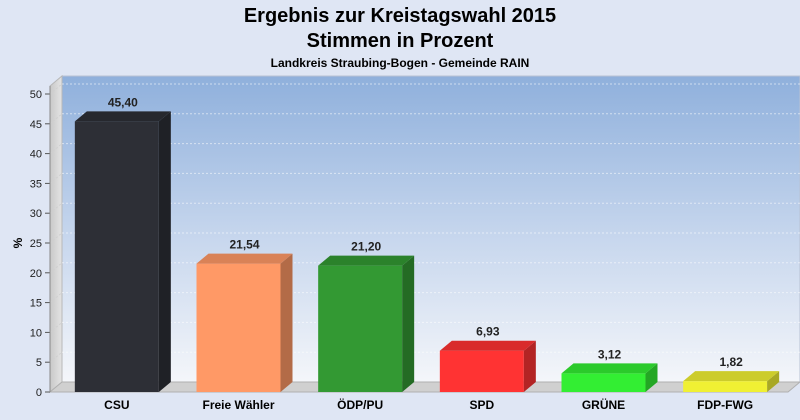 This screenshot has height=420, width=800. What do you see at coordinates (36, 333) in the screenshot?
I see `y-tick-label: 10` at bounding box center [36, 333].